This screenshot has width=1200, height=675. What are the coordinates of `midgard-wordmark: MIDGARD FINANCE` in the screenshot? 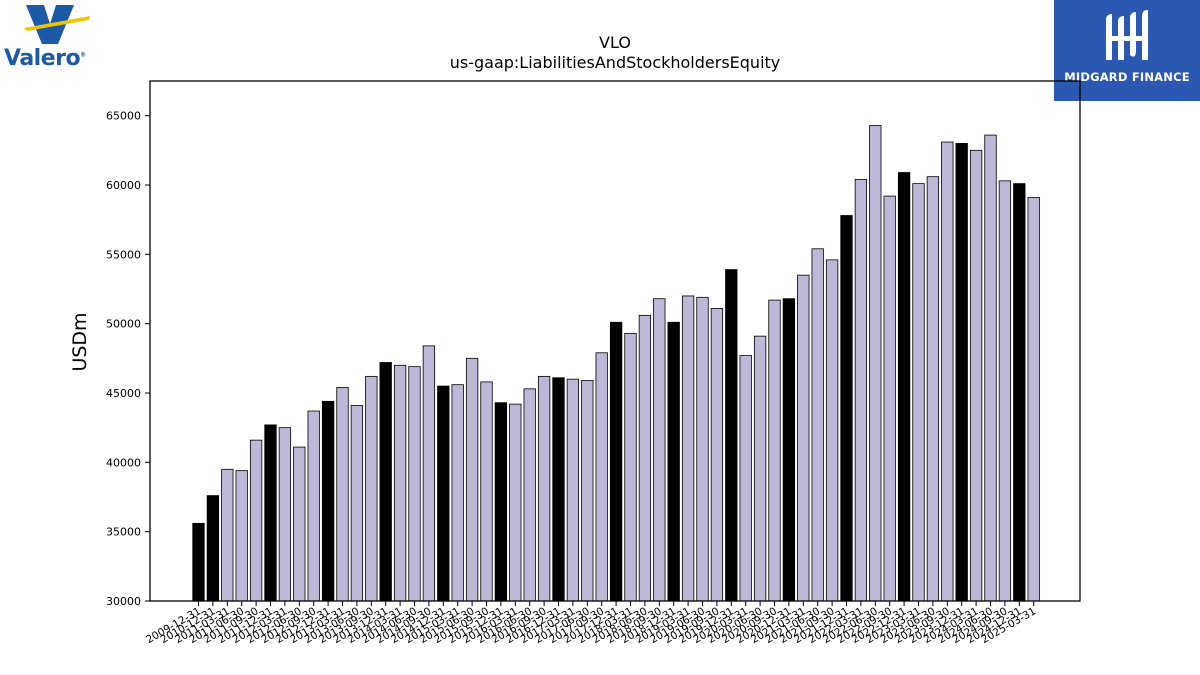 It's located at (1127, 77).